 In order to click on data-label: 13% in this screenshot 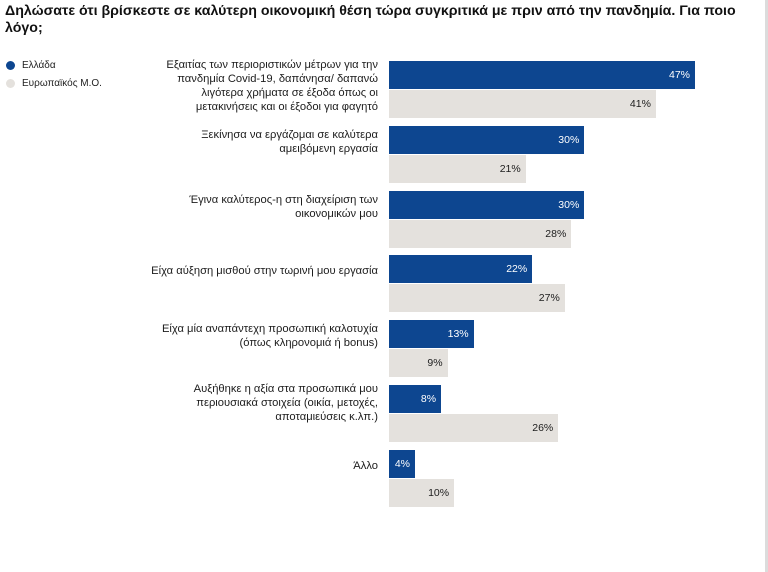, I will do `click(458, 334)`.